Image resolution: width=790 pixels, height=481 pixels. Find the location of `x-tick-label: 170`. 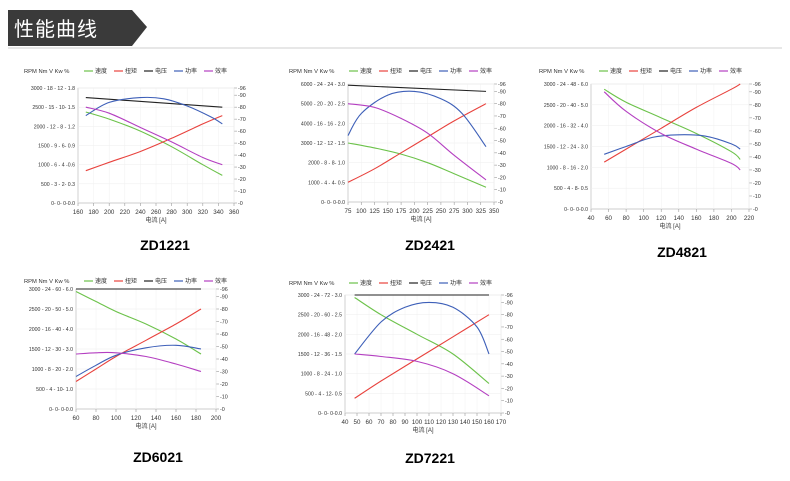

x-tick-label: 170 is located at coordinates (501, 422).